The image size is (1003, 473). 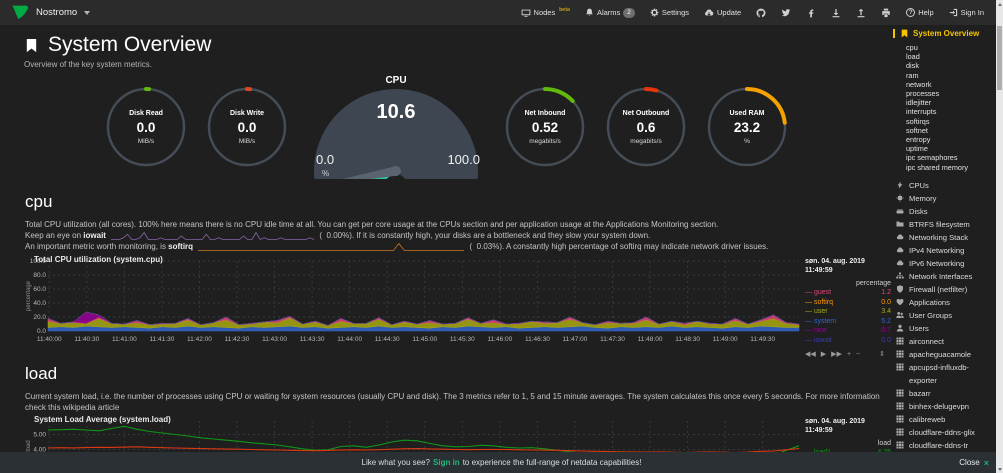 What do you see at coordinates (944, 328) in the screenshot?
I see `sidebar-item-users: Users` at bounding box center [944, 328].